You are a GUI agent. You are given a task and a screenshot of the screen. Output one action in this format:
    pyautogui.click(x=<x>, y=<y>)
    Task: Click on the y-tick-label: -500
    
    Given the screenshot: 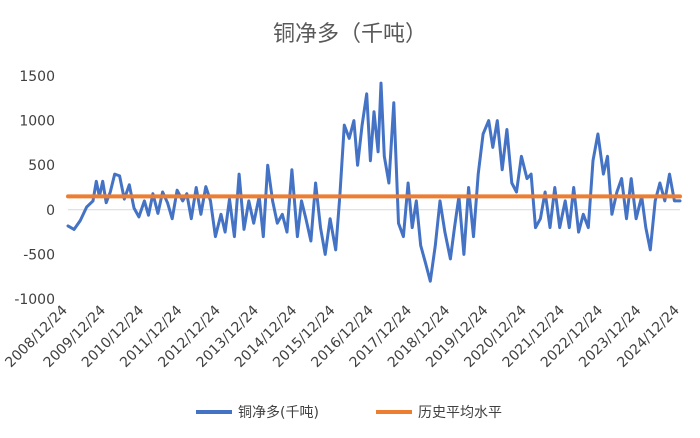 What is the action you would take?
    pyautogui.click(x=39, y=255)
    